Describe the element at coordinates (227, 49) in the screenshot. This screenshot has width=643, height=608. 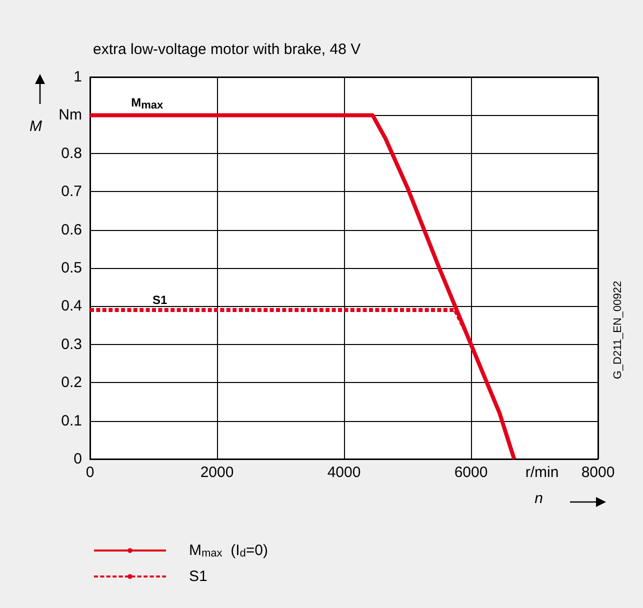
I see `chart-title: extra low-voltage motor with brake, 48 V` at that location.